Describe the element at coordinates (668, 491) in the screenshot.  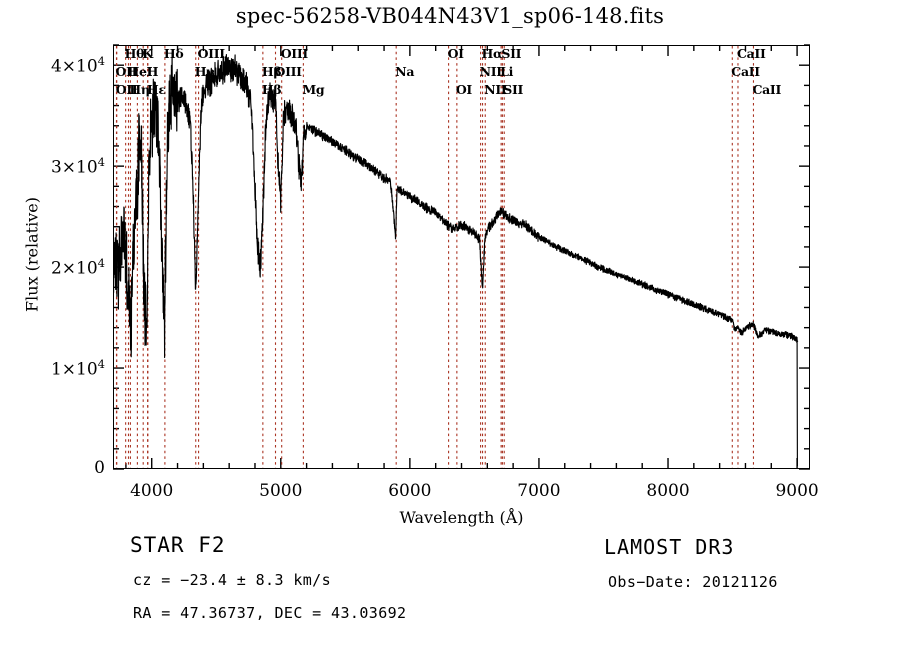
I see `x-tick-label: 8000` at that location.